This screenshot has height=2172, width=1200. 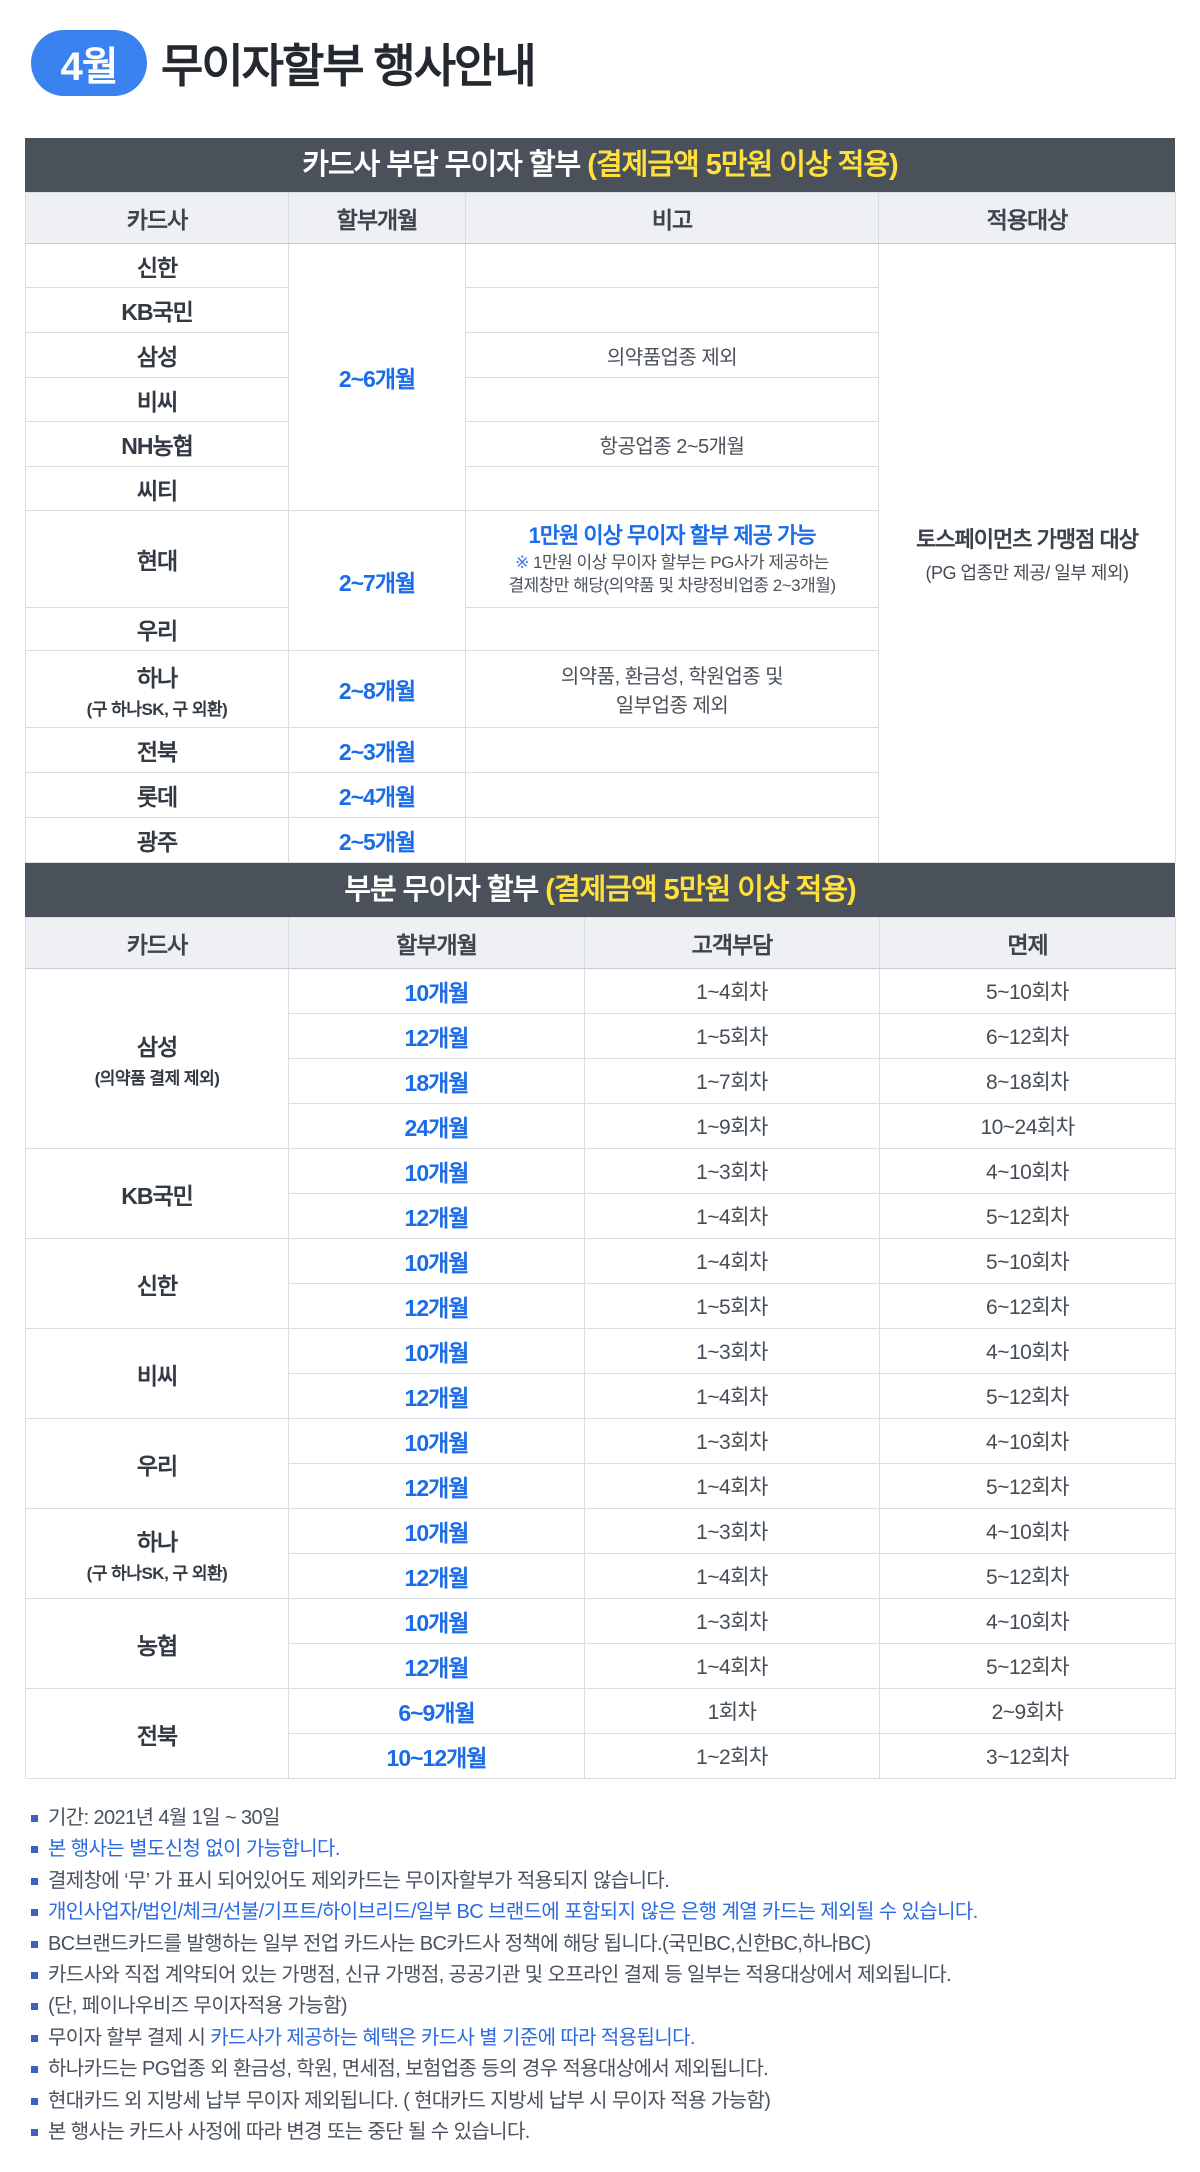 What do you see at coordinates (157, 559) in the screenshot?
I see `card-name-cell: 현대` at bounding box center [157, 559].